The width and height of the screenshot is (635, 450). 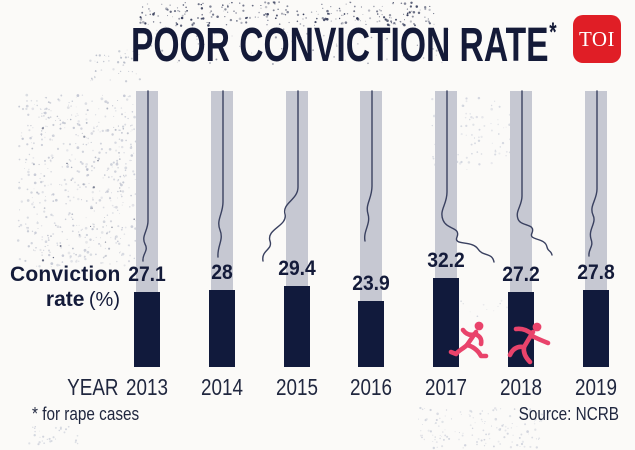 I want to click on bar-value-label: 27.2, so click(x=521, y=274).